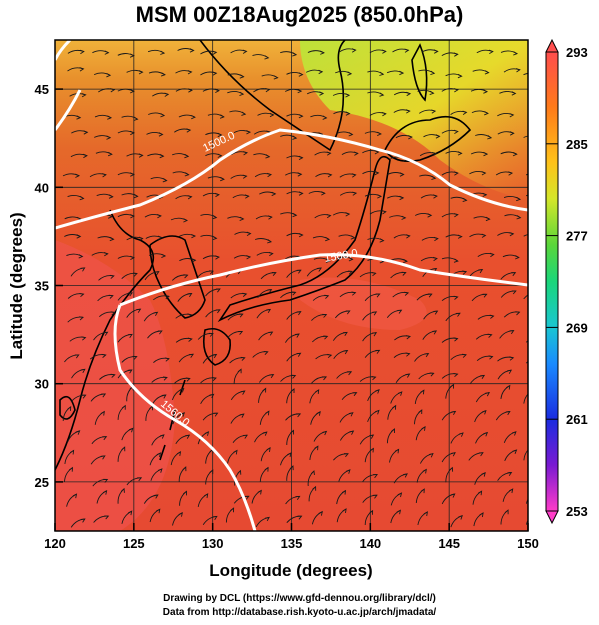  Describe the element at coordinates (177, 277) in the screenshot. I see `coast-korea` at that location.